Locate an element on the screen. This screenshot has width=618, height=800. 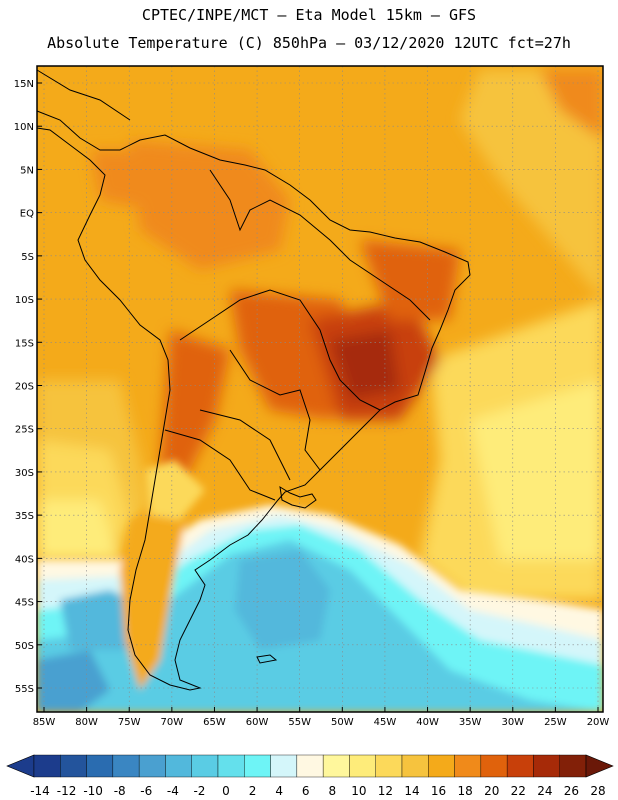
lon-label: 65W is located at coordinates (214, 722).